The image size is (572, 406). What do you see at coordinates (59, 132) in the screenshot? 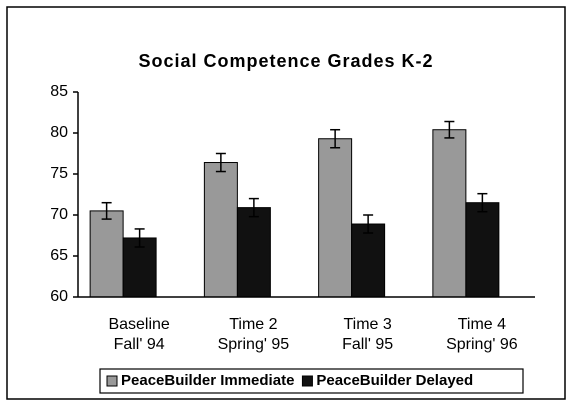
I see `y-tick-label: 80` at bounding box center [59, 132].